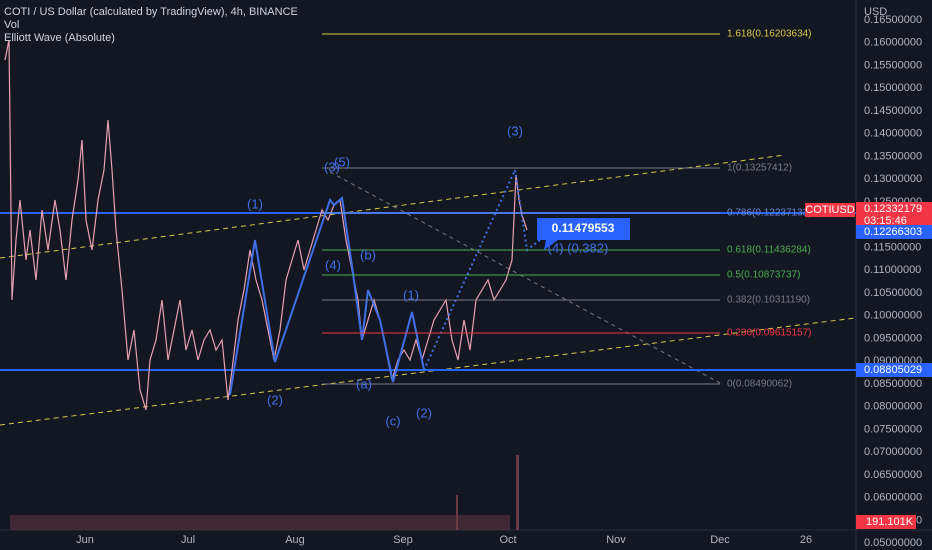 This screenshot has width=932, height=550. I want to click on price-axis-label: 0.08000000, so click(893, 407).